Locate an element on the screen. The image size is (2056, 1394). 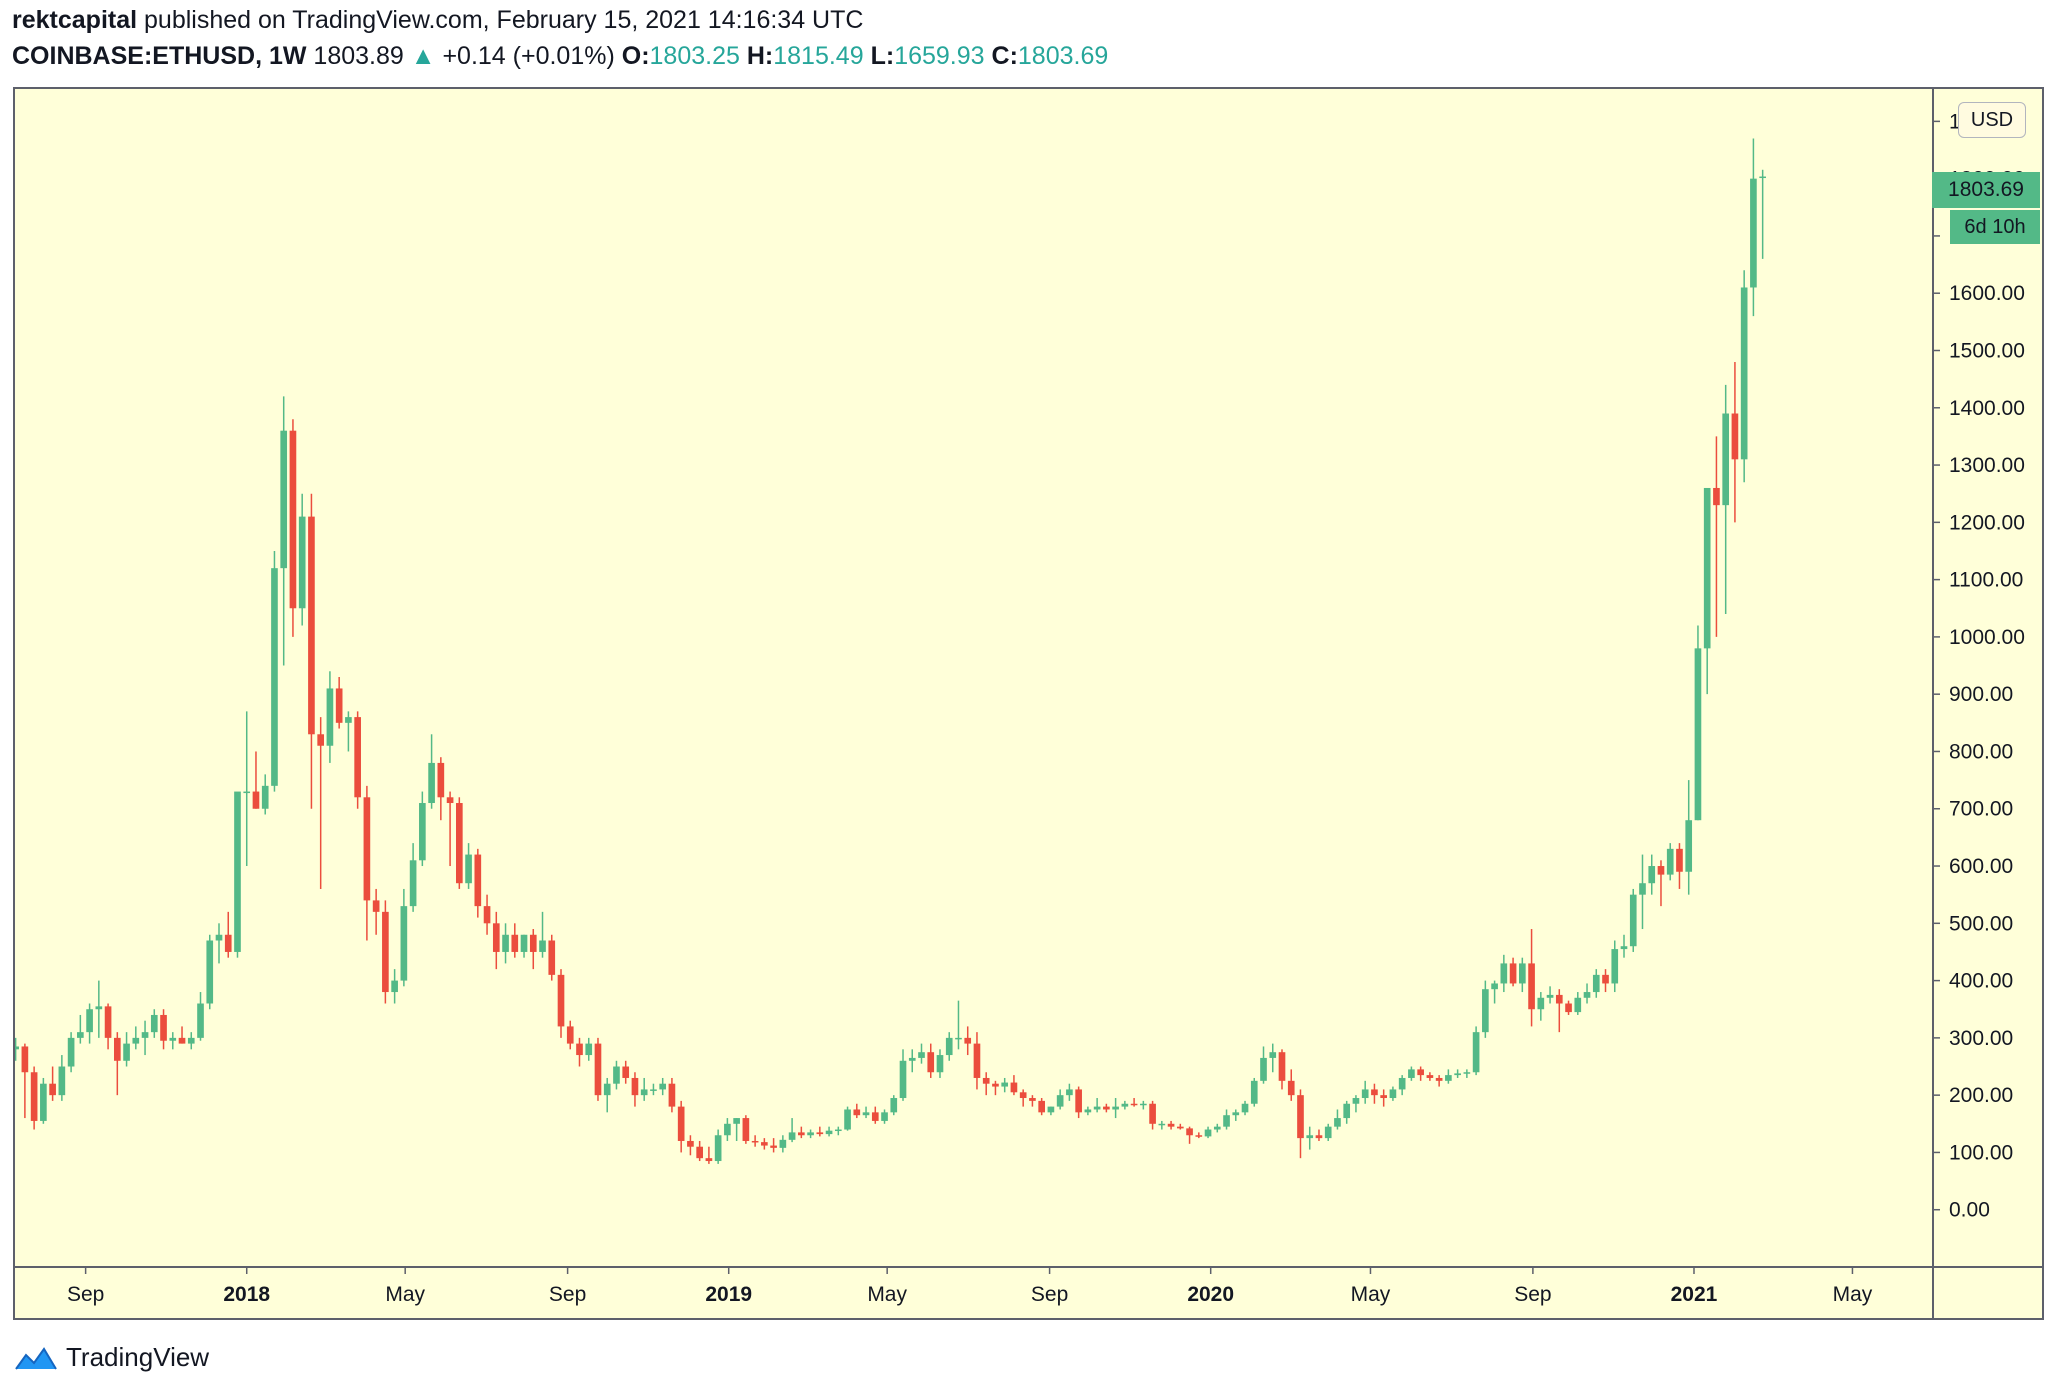
time-tick-label: May is located at coordinates (1853, 1294).